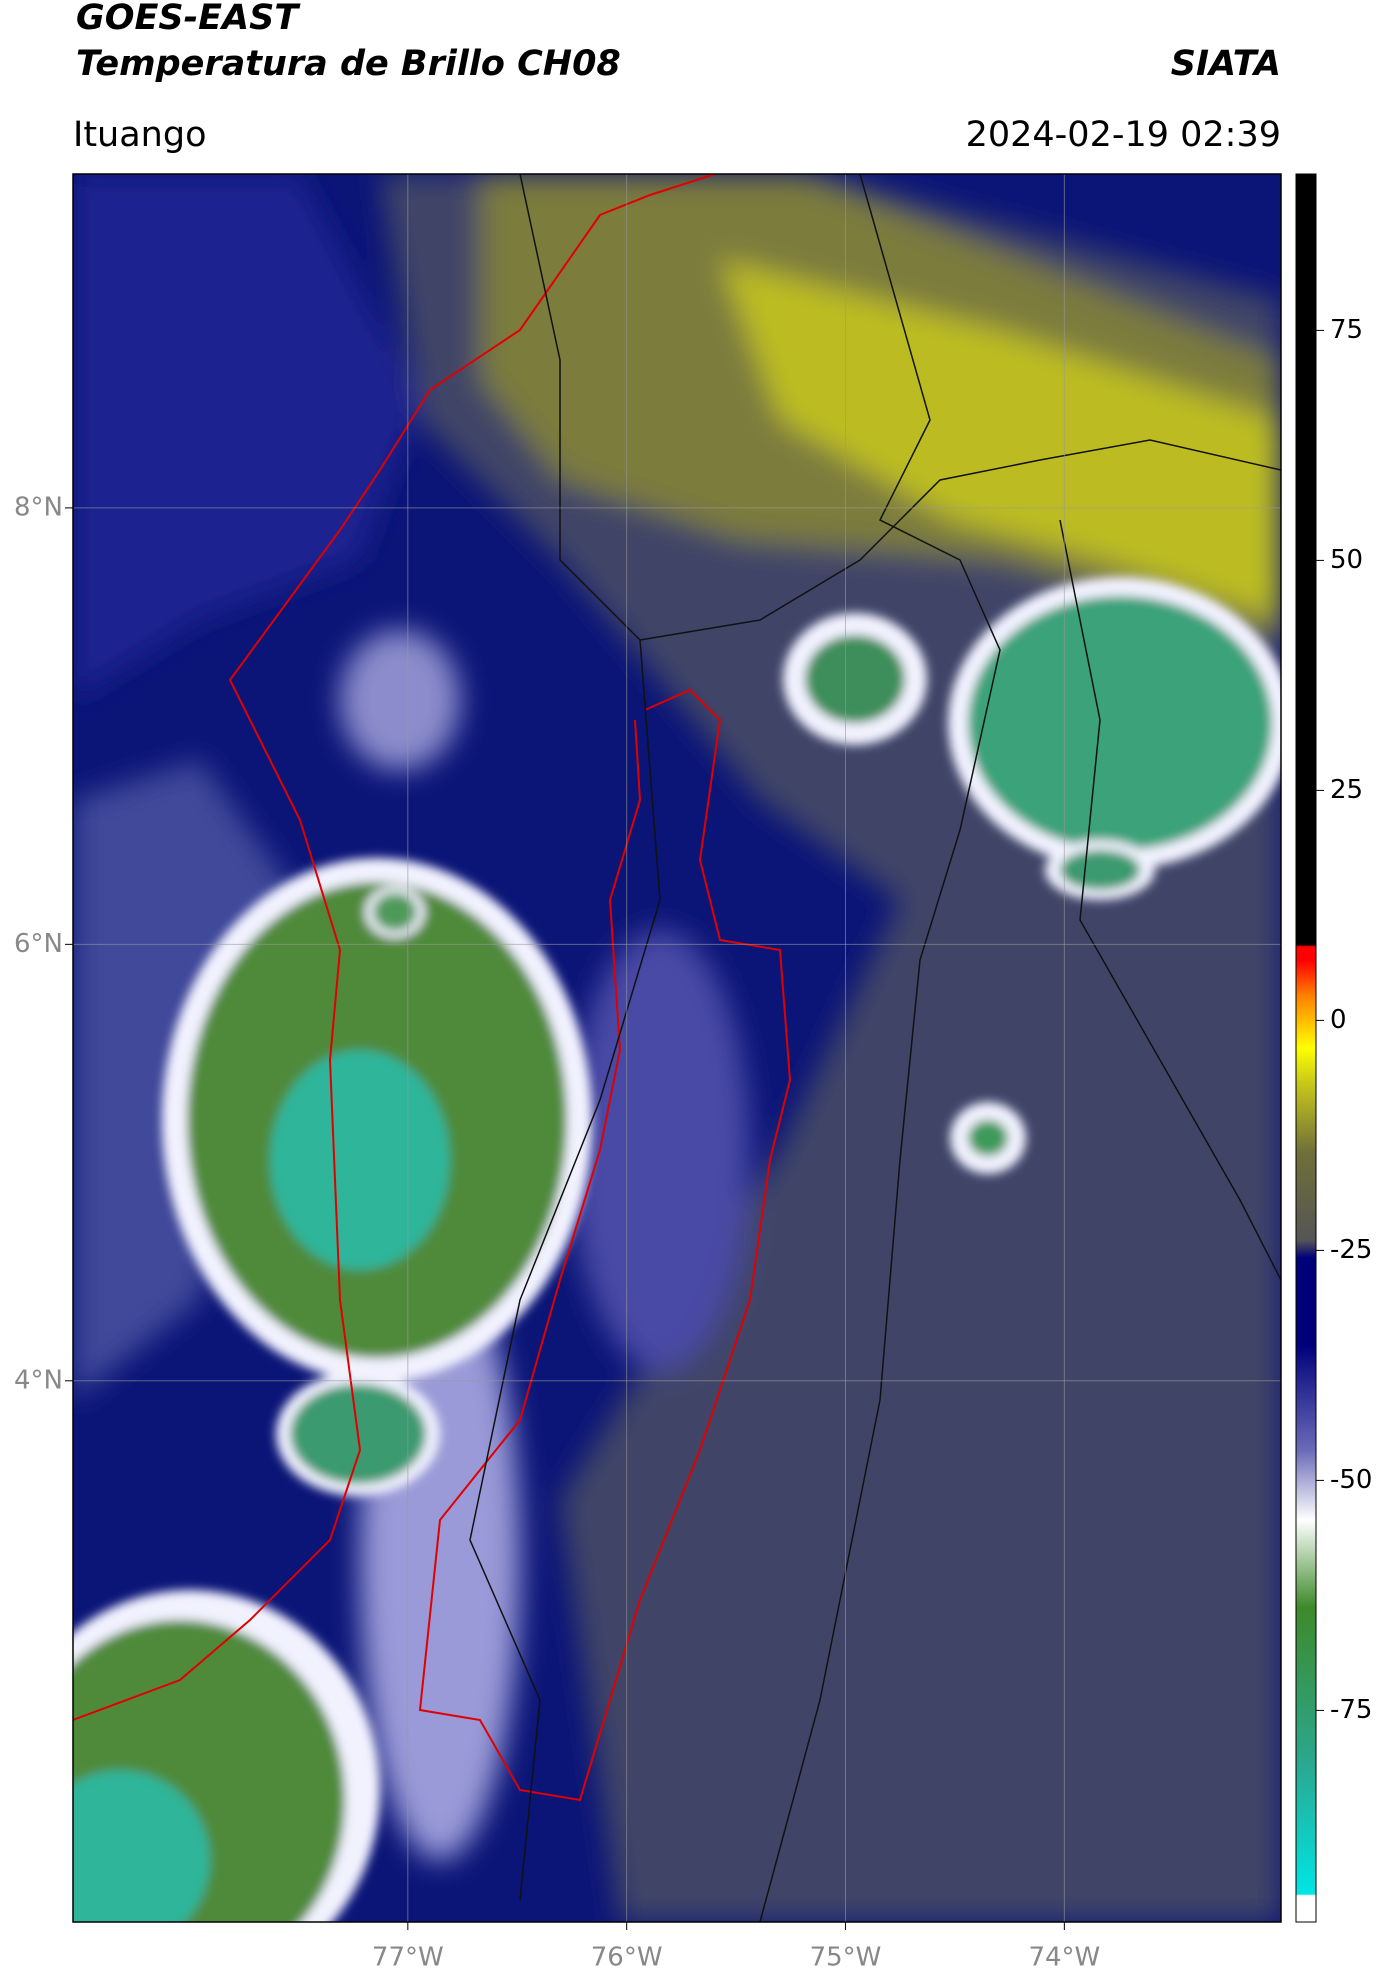 This screenshot has width=1384, height=1981. What do you see at coordinates (1338, 1020) in the screenshot?
I see `colorbar-tick-label: 0` at bounding box center [1338, 1020].